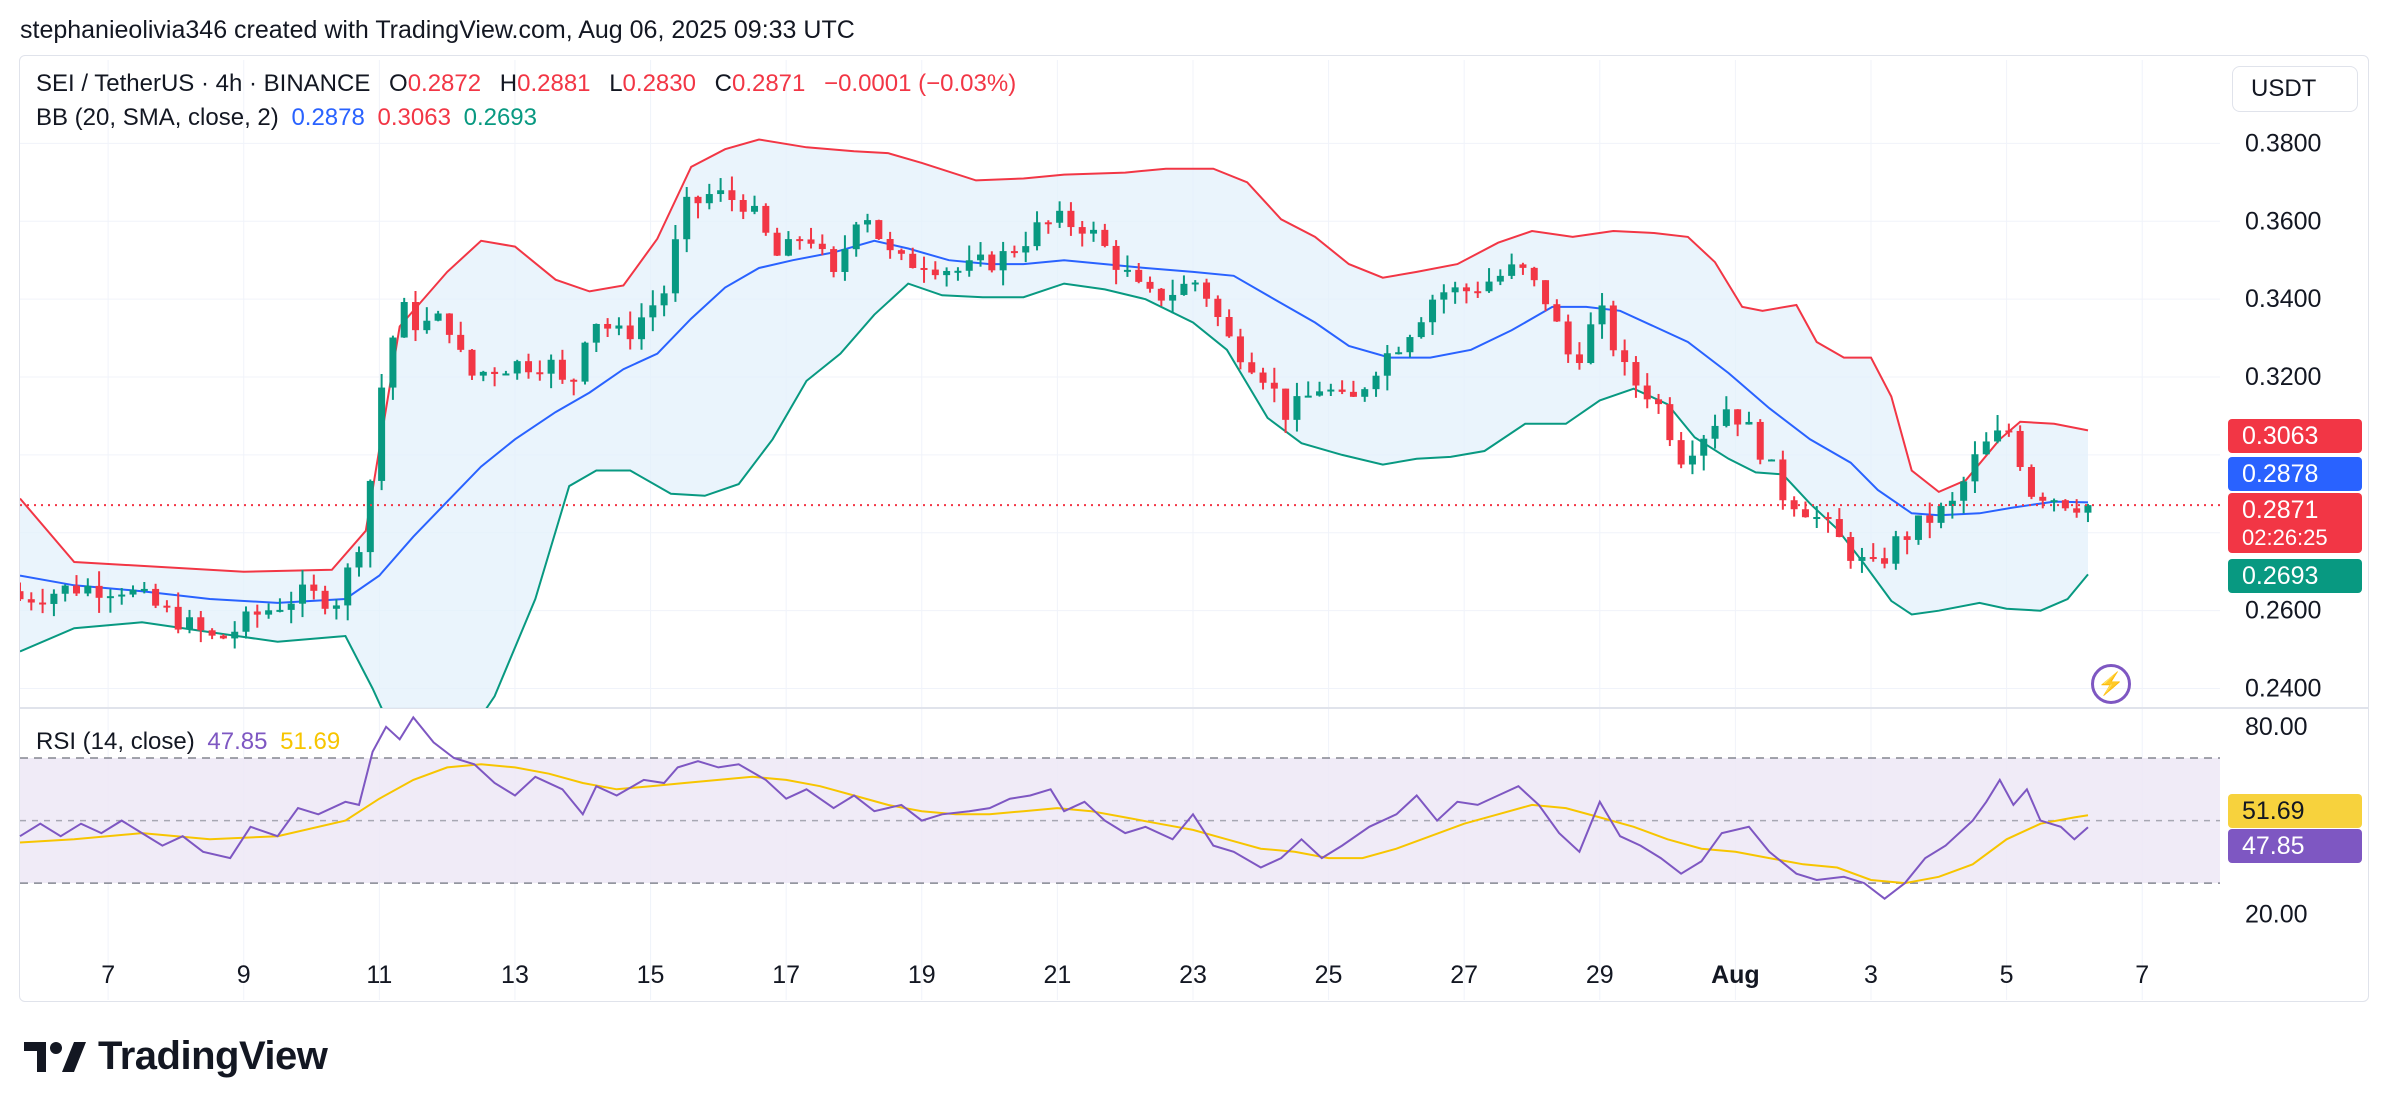 The image size is (2390, 1120). What do you see at coordinates (2295, 89) in the screenshot?
I see `currency-selector: USDT` at bounding box center [2295, 89].